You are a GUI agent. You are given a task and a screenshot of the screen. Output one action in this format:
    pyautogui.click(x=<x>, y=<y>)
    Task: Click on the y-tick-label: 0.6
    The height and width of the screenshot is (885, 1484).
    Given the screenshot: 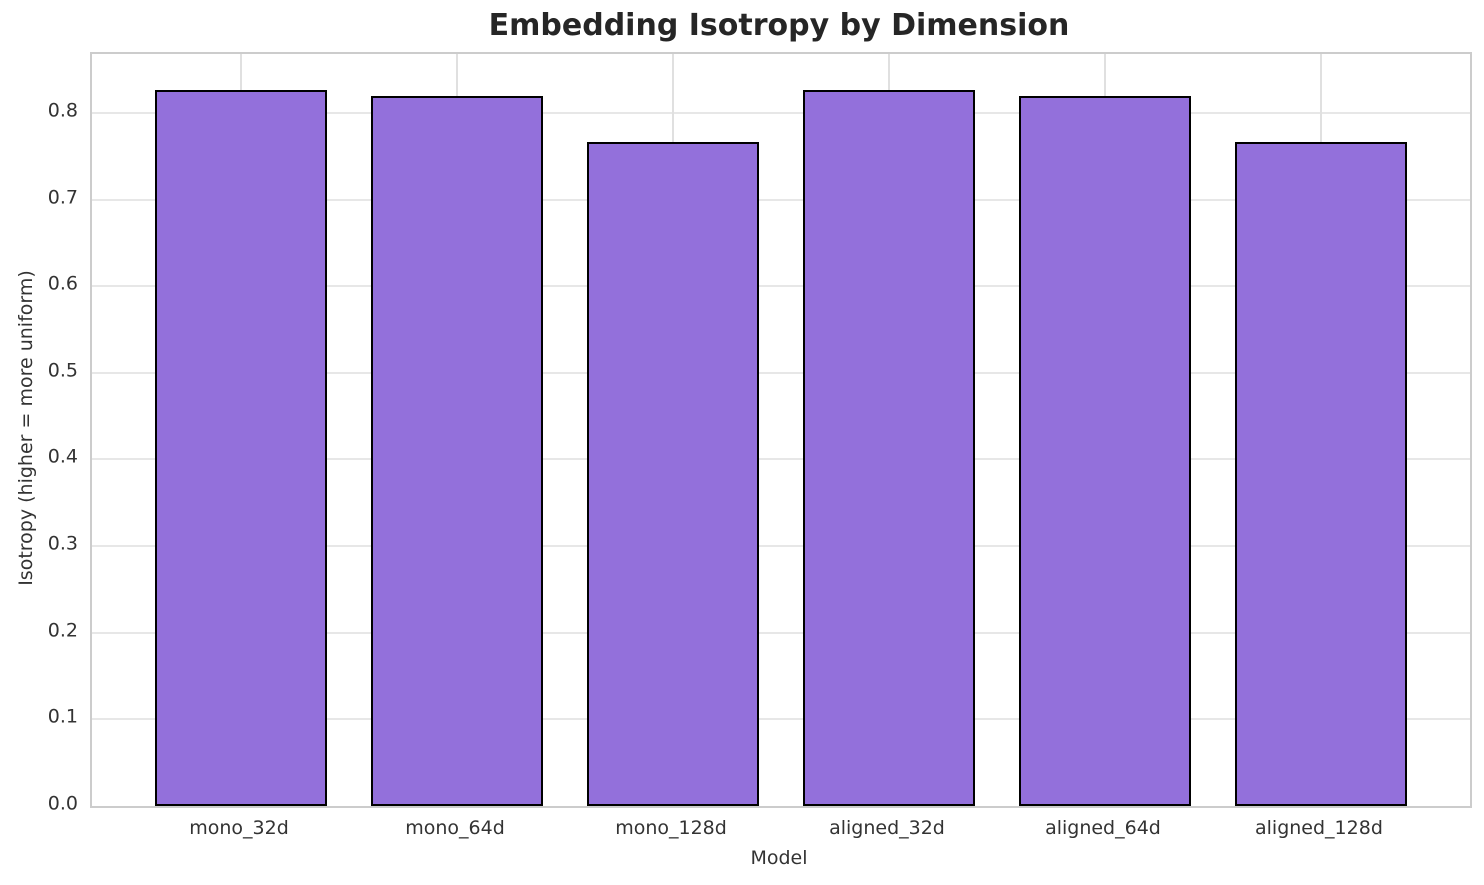 What is the action you would take?
    pyautogui.click(x=62, y=283)
    